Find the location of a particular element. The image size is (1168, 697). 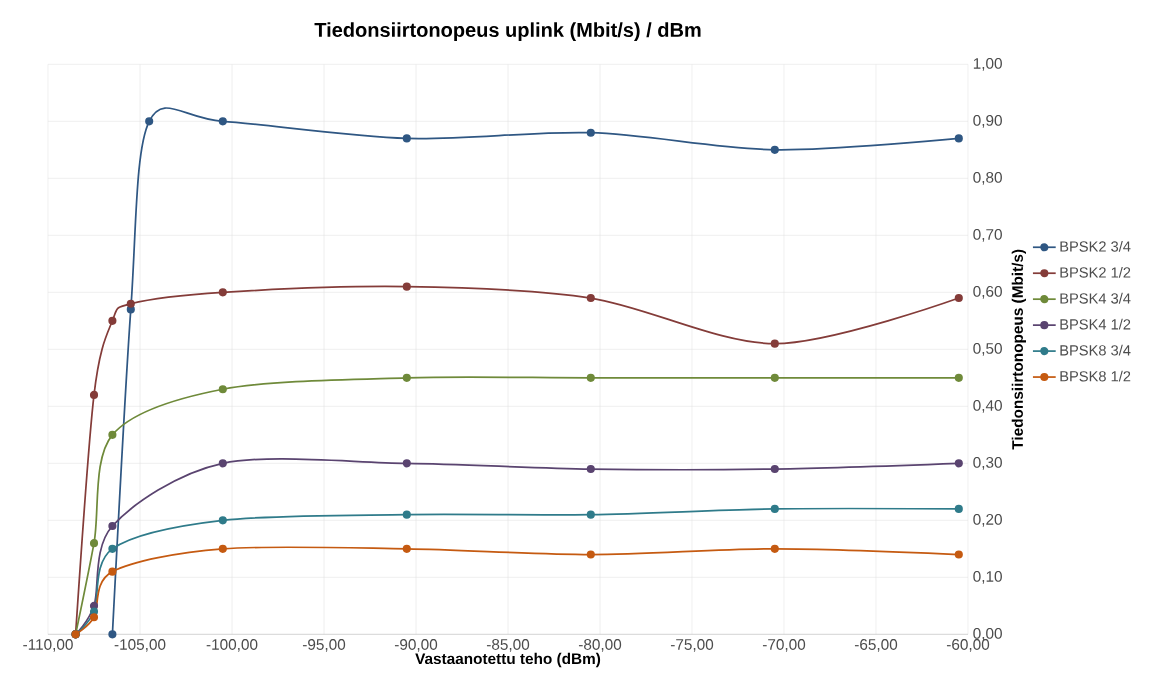

x-tick-label: -60,00 is located at coordinates (968, 645).